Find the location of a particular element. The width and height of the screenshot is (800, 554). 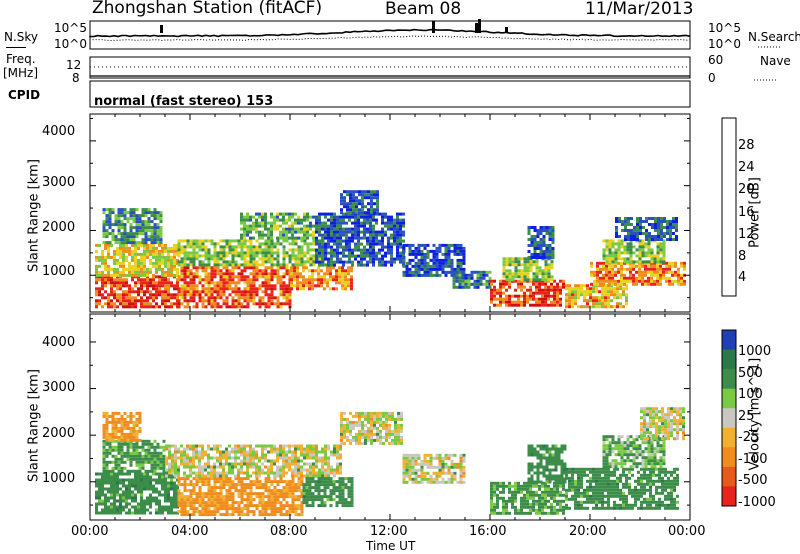

vel-cb-tick-100: 100 is located at coordinates (750, 394).